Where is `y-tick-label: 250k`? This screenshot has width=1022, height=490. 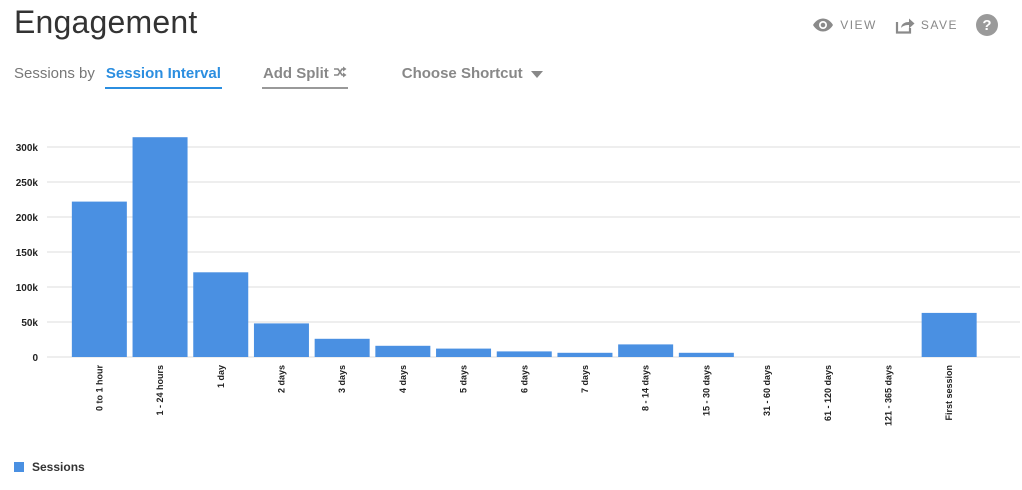 y-tick-label: 250k is located at coordinates (27, 183).